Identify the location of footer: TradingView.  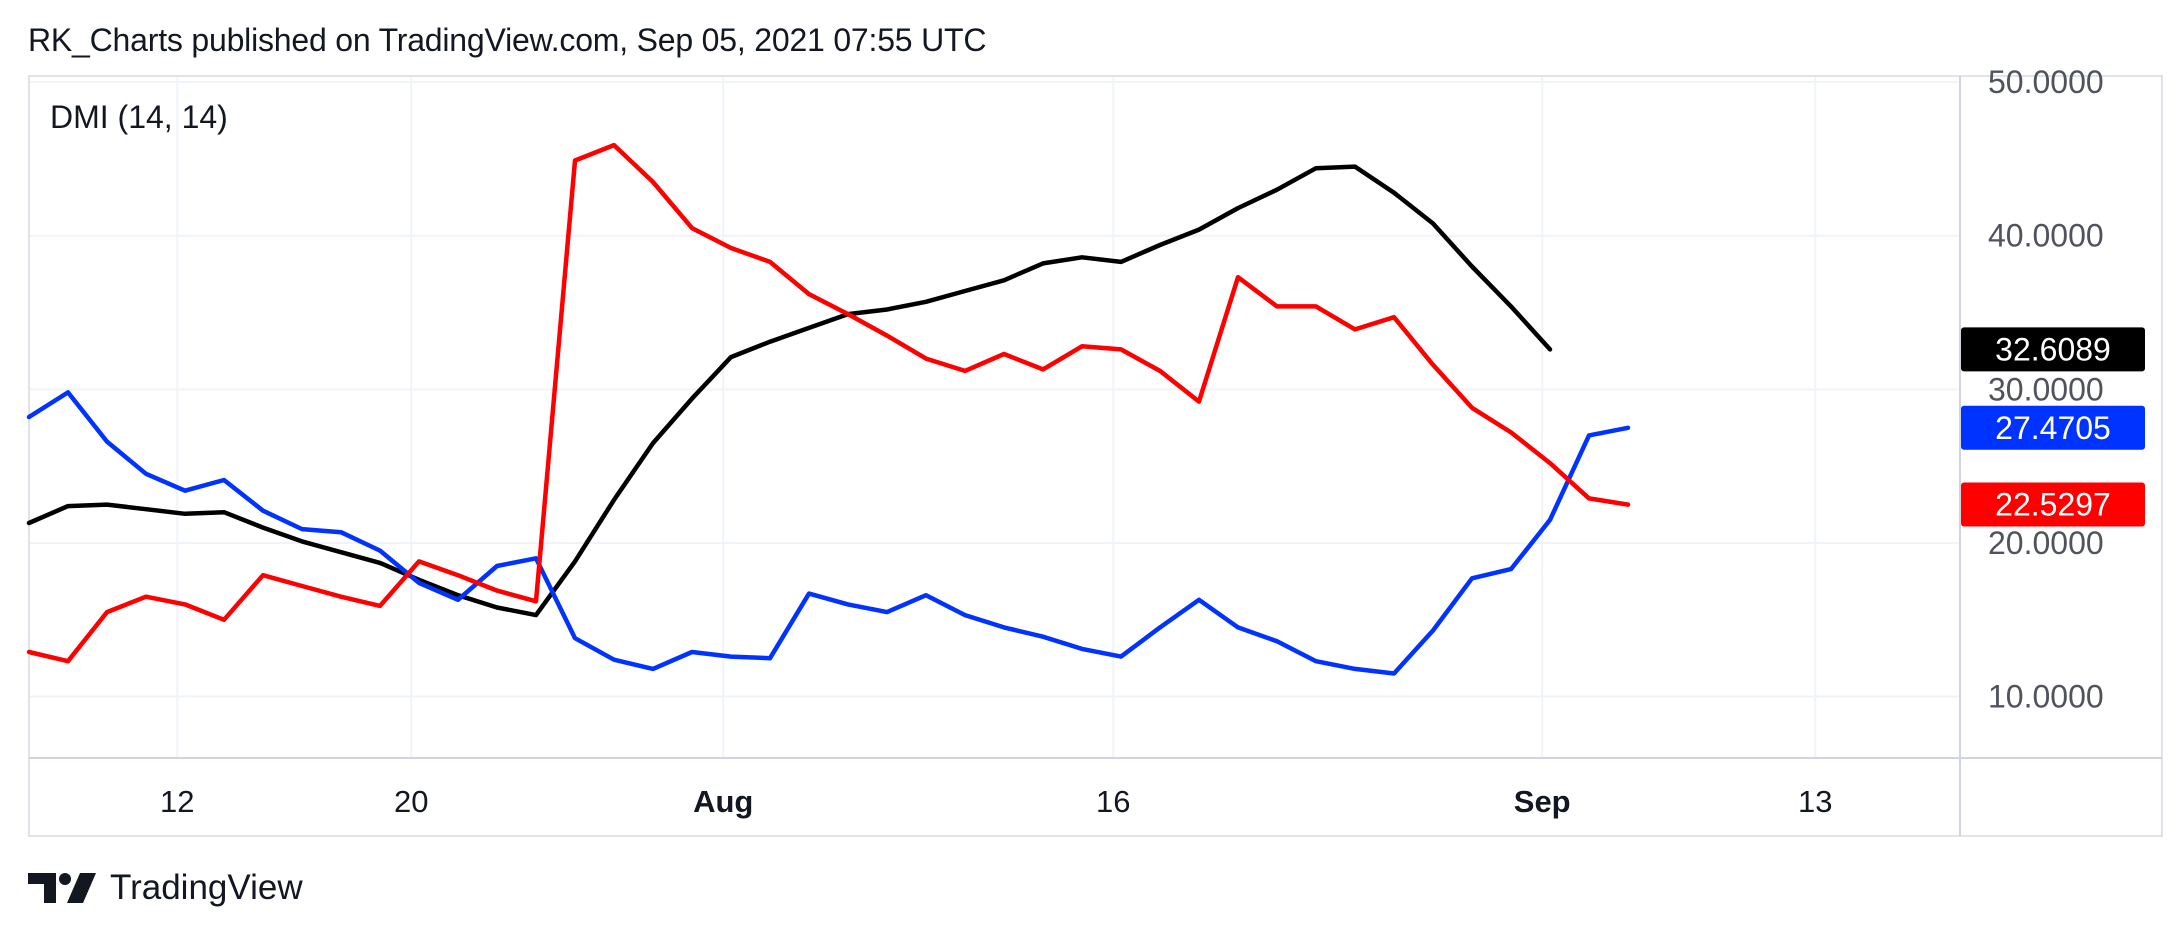
(165, 888).